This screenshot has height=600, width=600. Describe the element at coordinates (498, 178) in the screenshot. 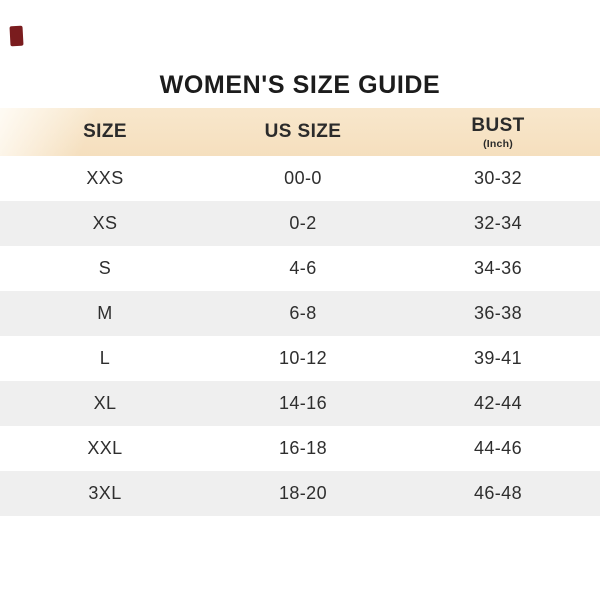

I see `bust-cell: 30-32` at that location.